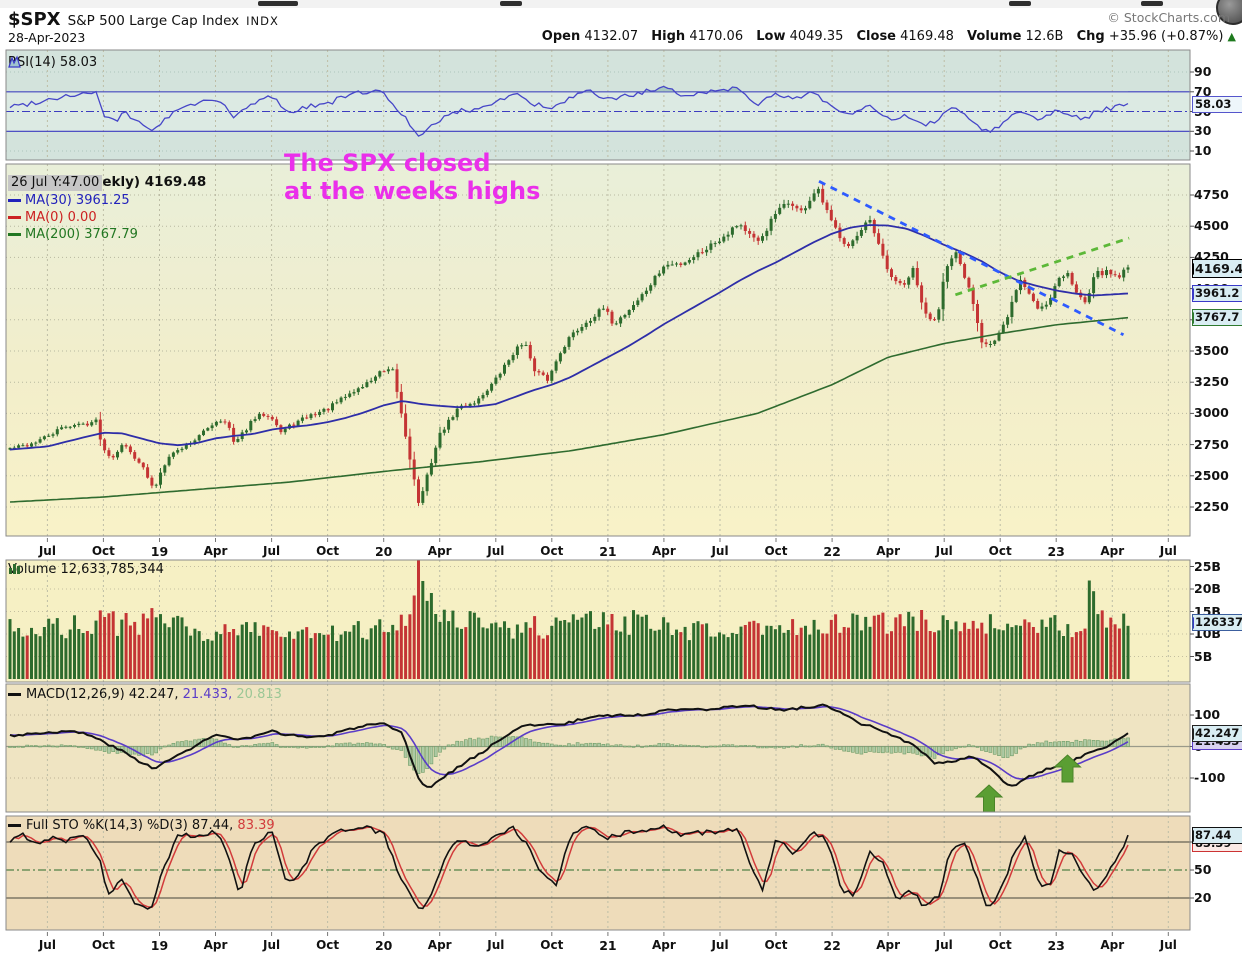  What do you see at coordinates (1207, 588) in the screenshot?
I see `axis-tick-label: 20B` at bounding box center [1207, 588].